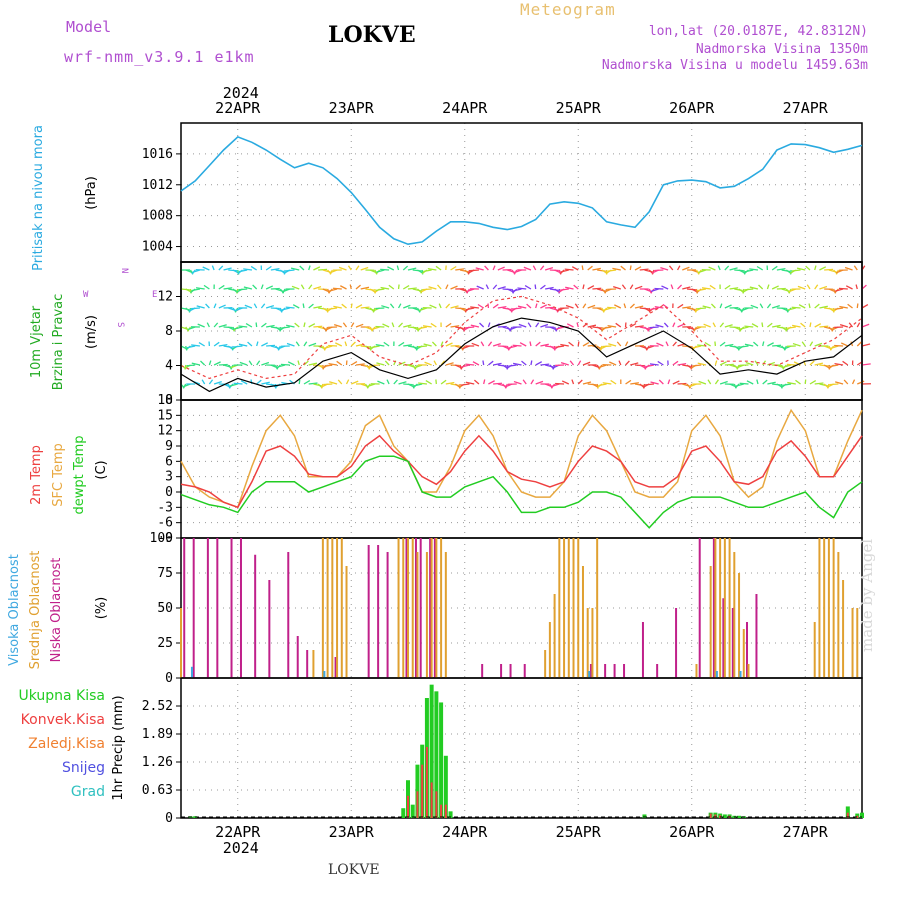  Describe the element at coordinates (417, 804) in the screenshot. I see `precip-conv-bar` at that location.